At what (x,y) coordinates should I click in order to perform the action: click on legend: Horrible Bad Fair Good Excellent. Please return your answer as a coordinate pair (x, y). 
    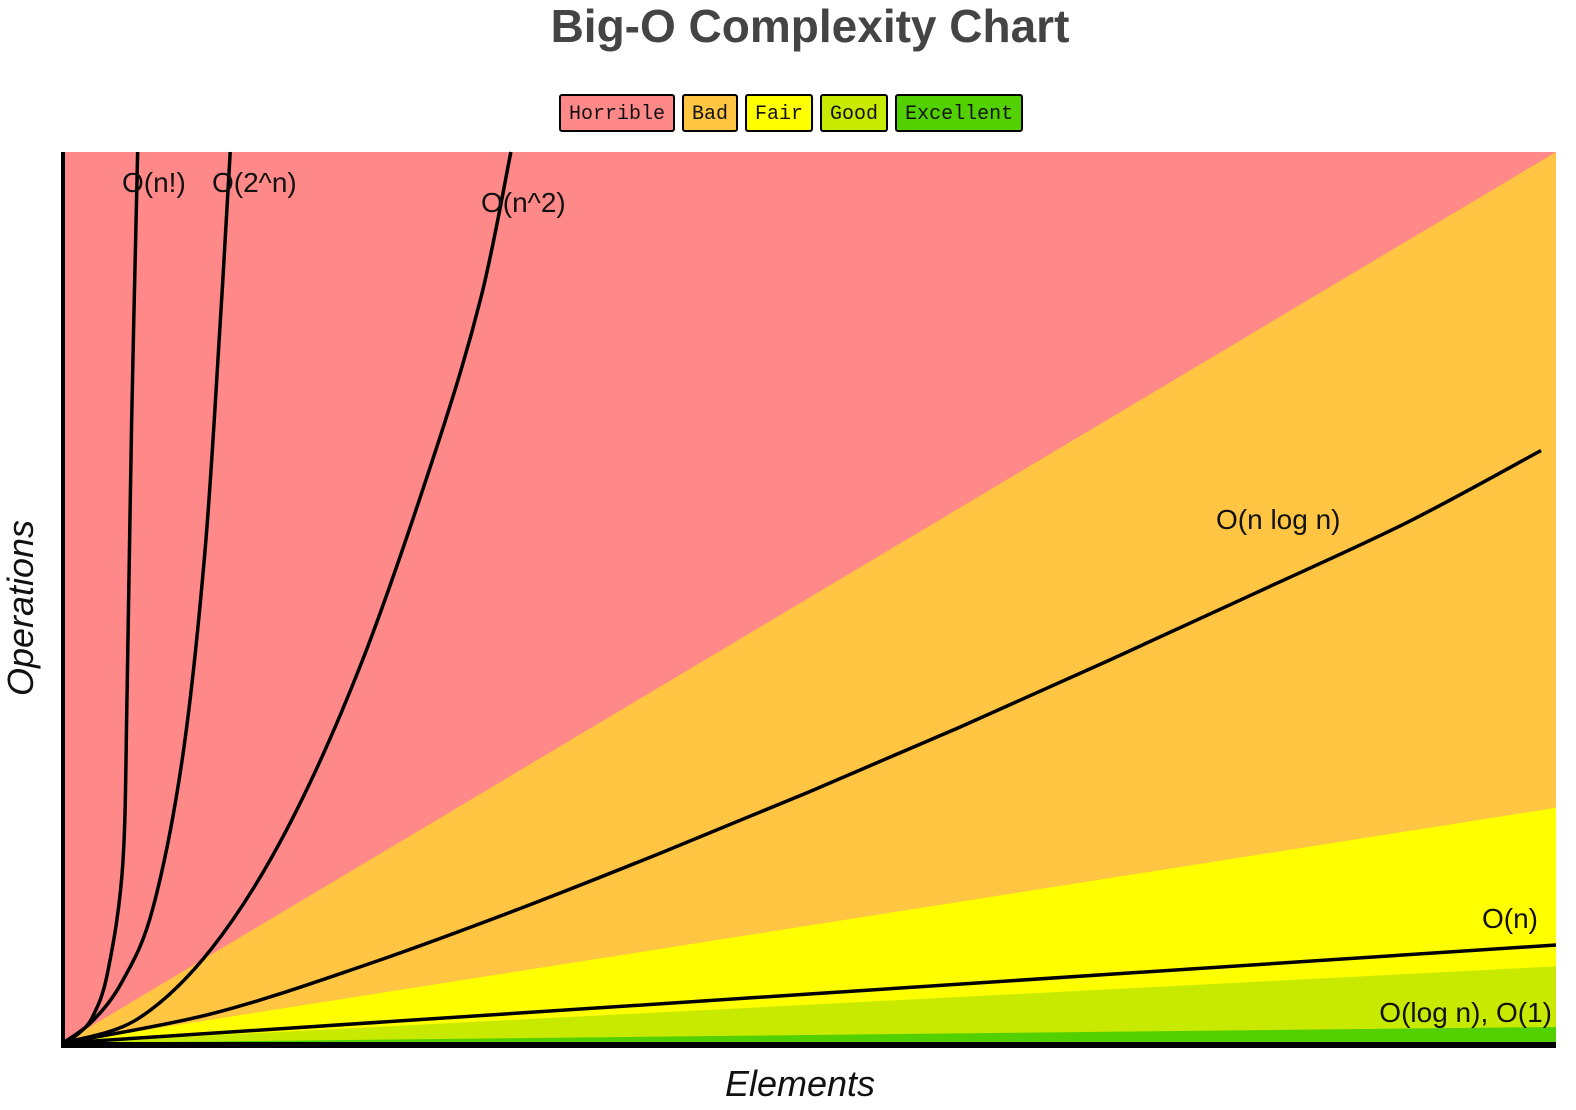
    Looking at the image, I should click on (791, 113).